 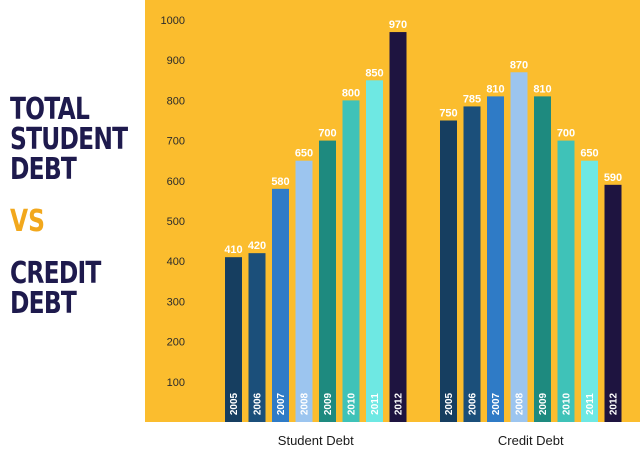 I want to click on y-tick-label: 200, so click(x=176, y=343).